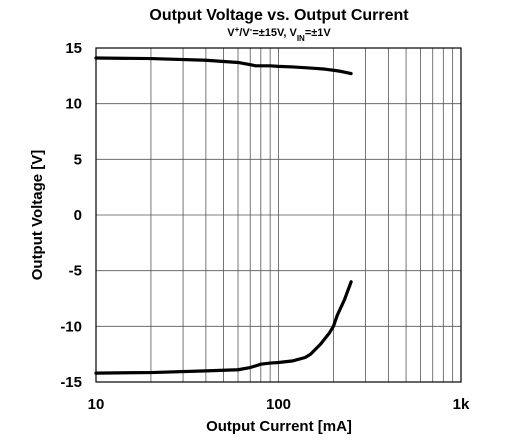 Image resolution: width=507 pixels, height=441 pixels. What do you see at coordinates (96, 404) in the screenshot?
I see `x-tick-label: 10` at bounding box center [96, 404].